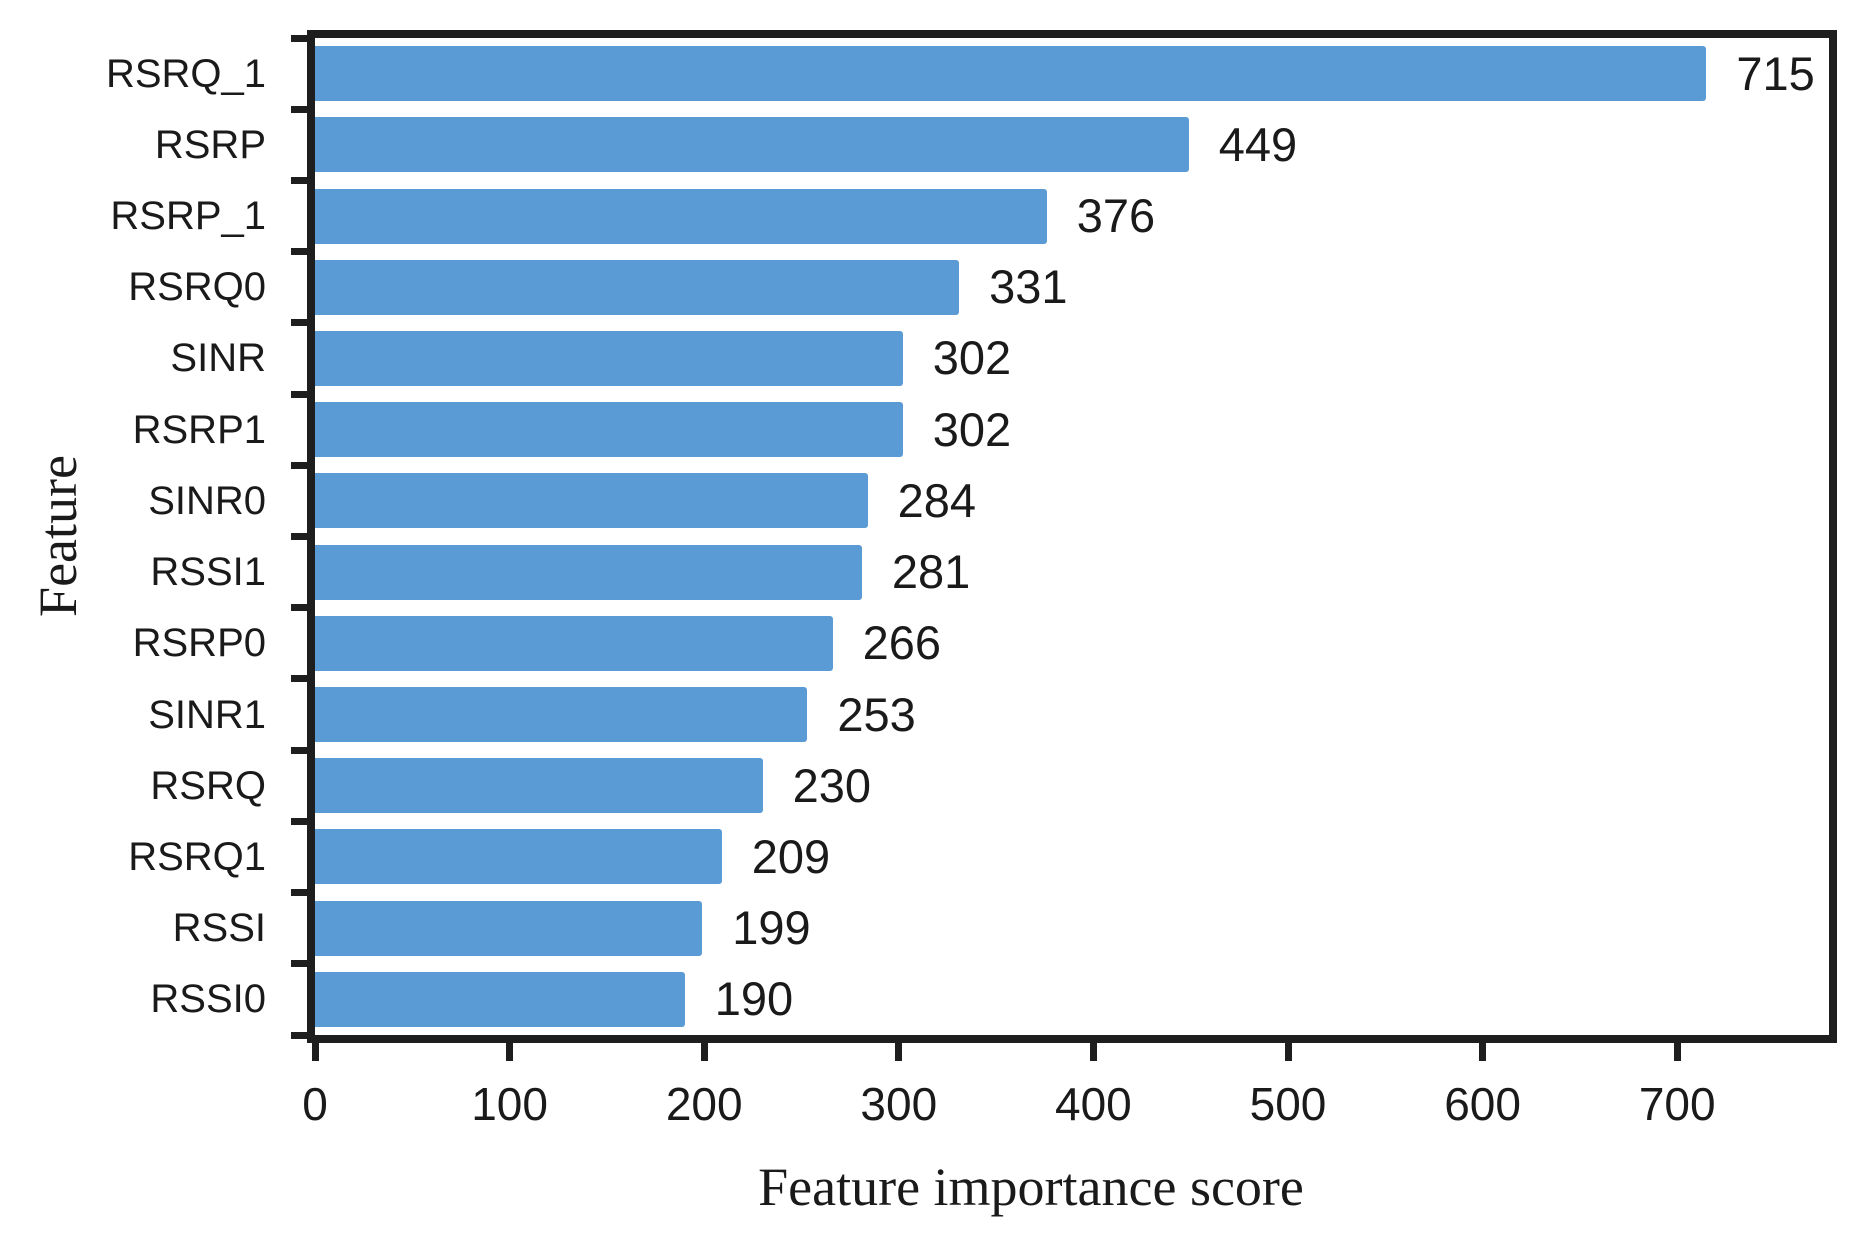 The height and width of the screenshot is (1247, 1862). What do you see at coordinates (609, 430) in the screenshot?
I see `bar-RSRP1` at bounding box center [609, 430].